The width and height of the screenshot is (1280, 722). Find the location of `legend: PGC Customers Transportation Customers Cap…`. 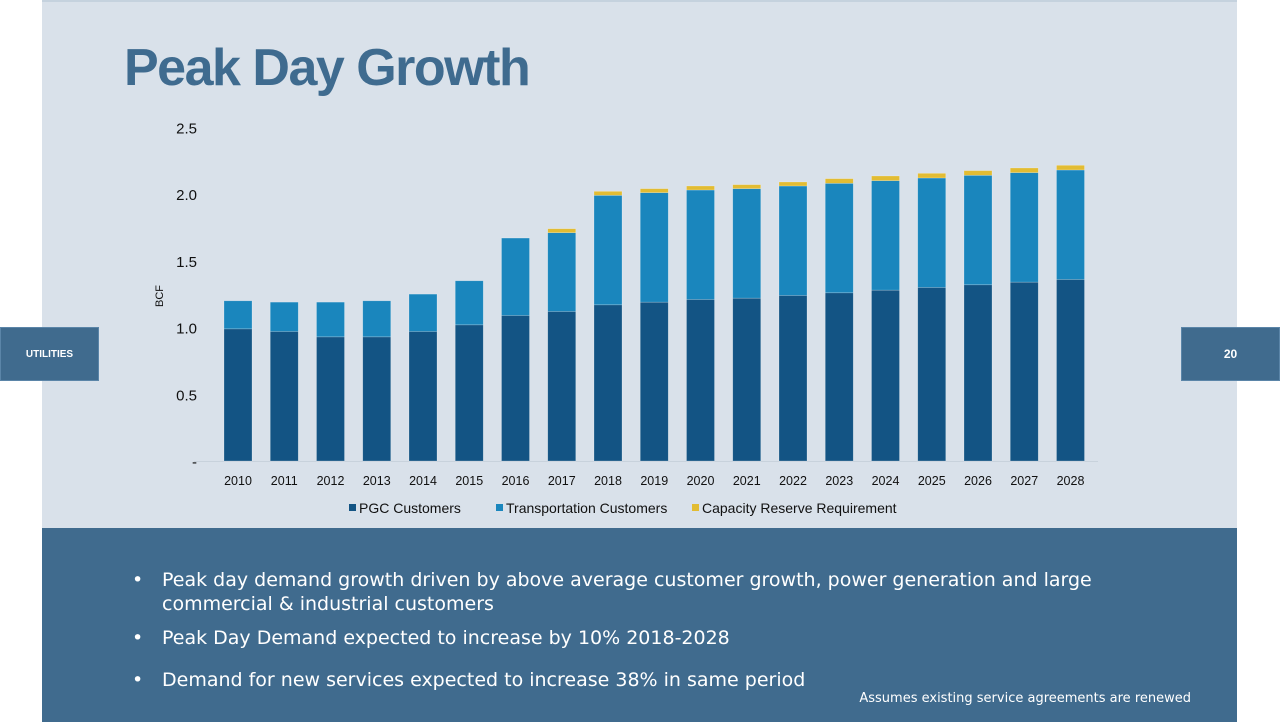

legend: PGC Customers Transportation Customers Cap… is located at coordinates (623, 508).